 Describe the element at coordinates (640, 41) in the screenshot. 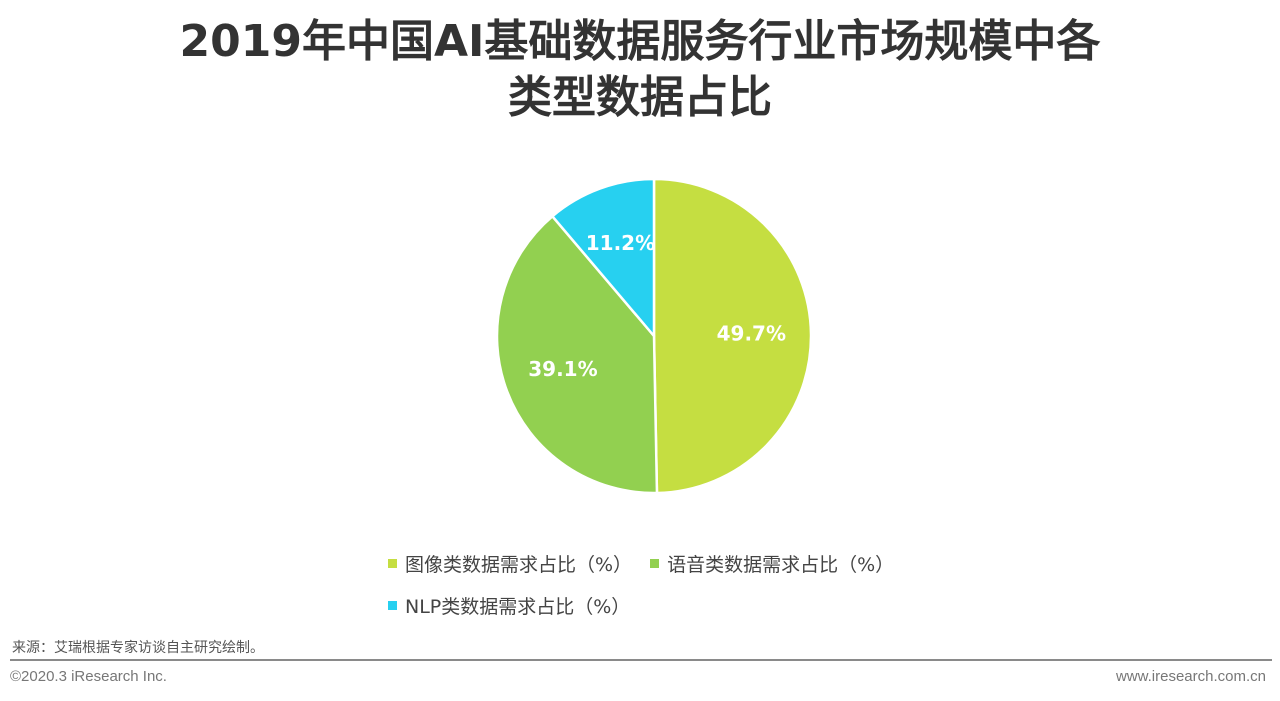

I see `chart-title-line-1: 2019年中国AI基础数据服务行业市场规模中各` at that location.